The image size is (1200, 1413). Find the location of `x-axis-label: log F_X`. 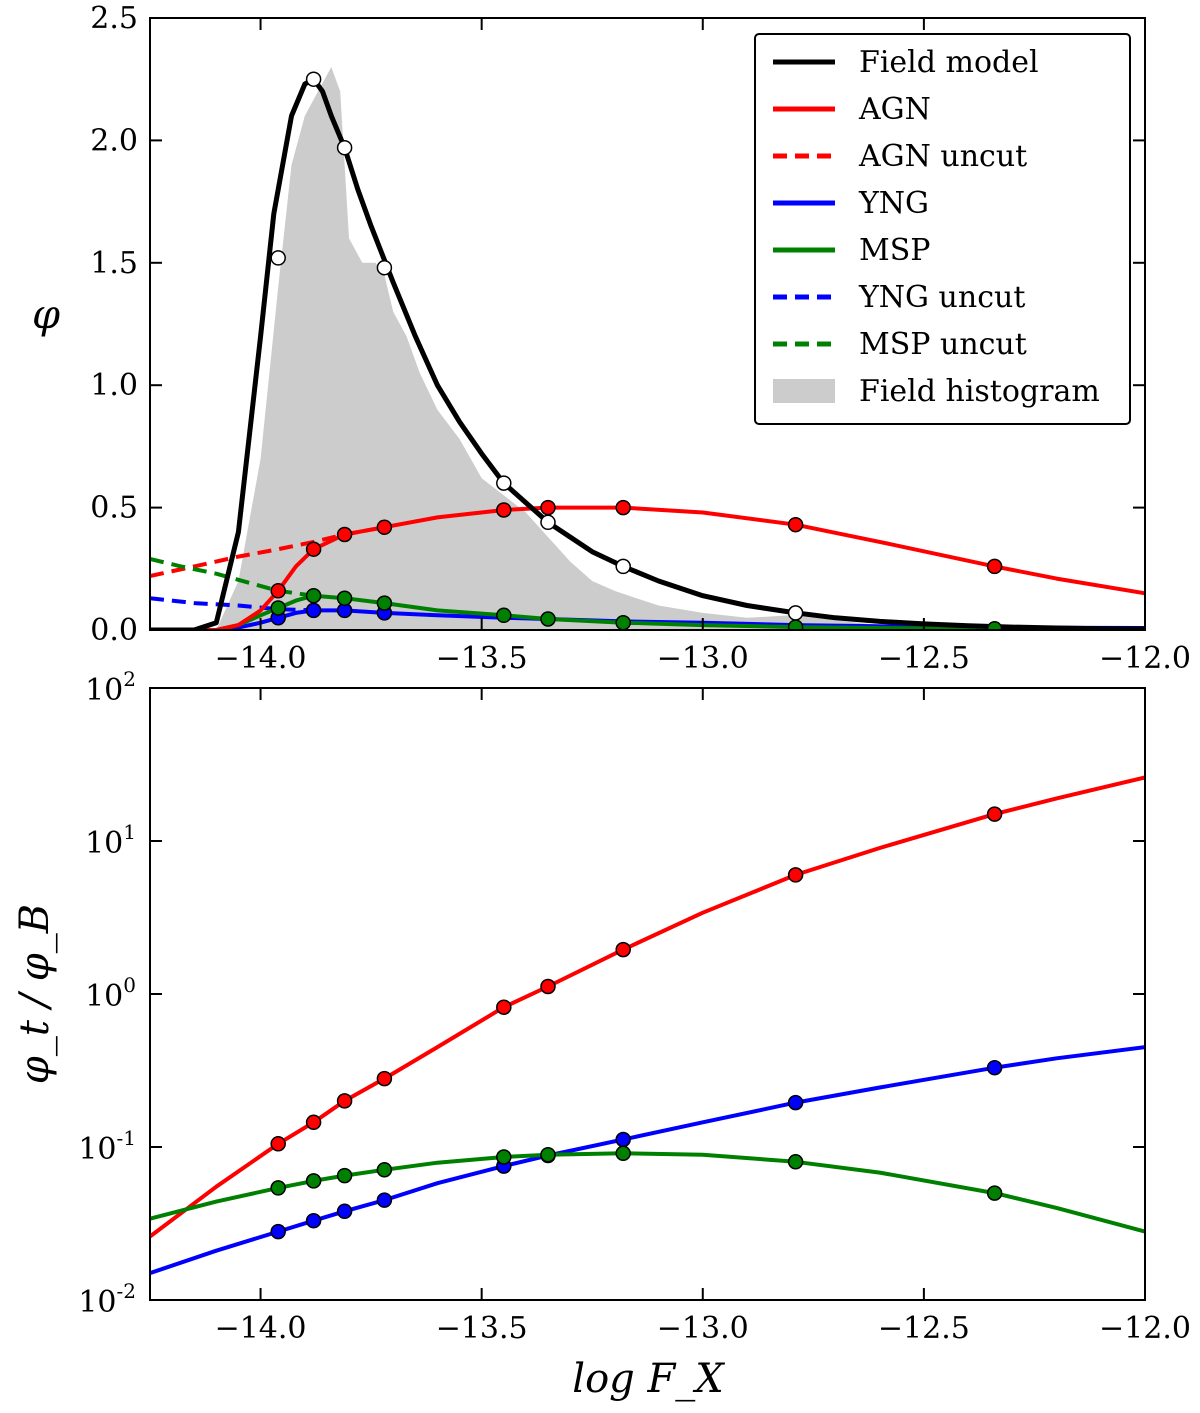

x-axis-label: log F_X is located at coordinates (648, 1379).